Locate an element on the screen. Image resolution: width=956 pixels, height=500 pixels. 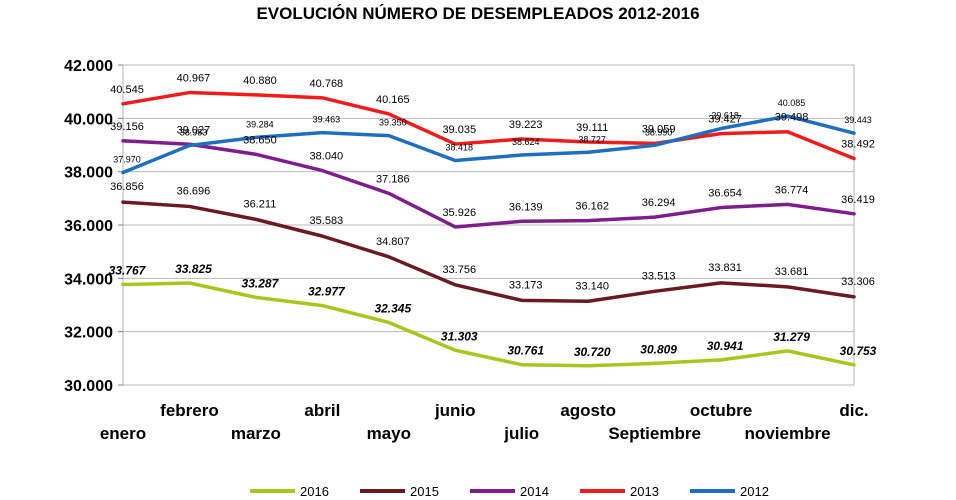
data-label-2013: 38.492 is located at coordinates (858, 145).